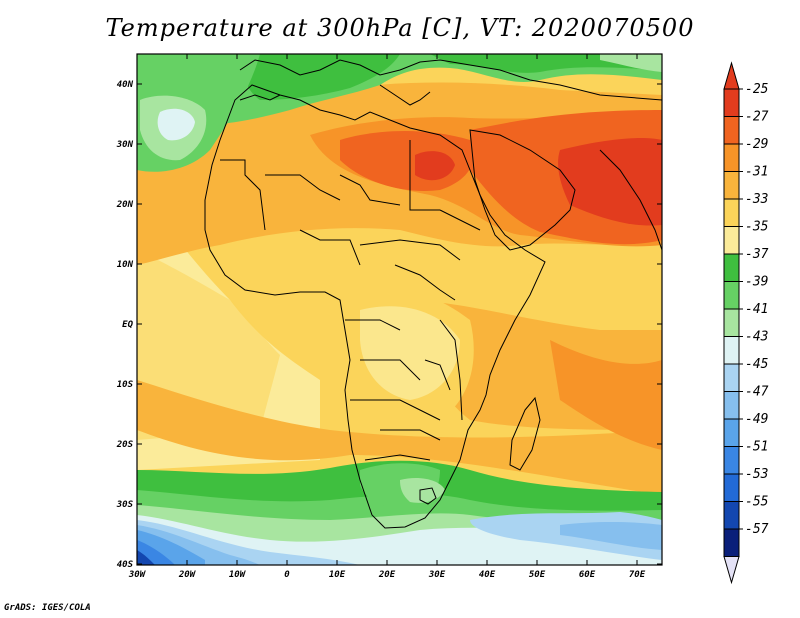  What do you see at coordinates (756, 337) in the screenshot?
I see `colorbar-label: -43` at bounding box center [756, 337].